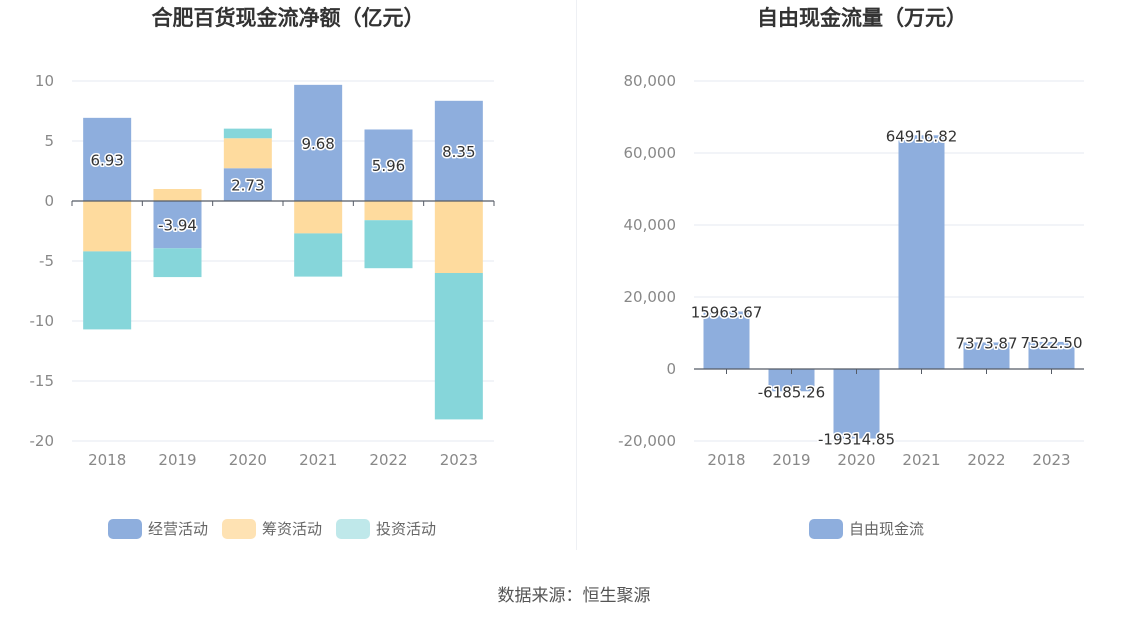  I want to click on data-label: -3.94, so click(177, 226).